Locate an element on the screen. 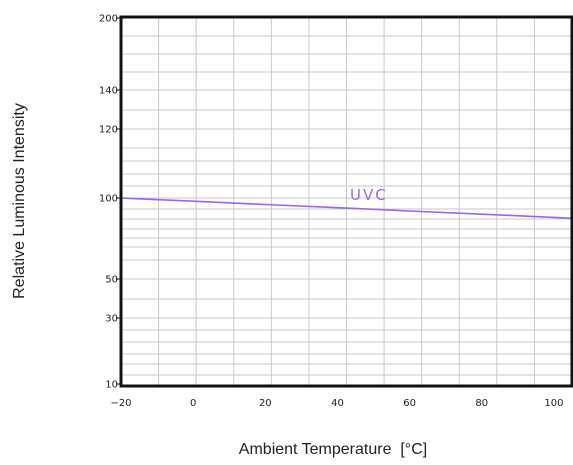 The height and width of the screenshot is (465, 573). x-tick-label: −20 is located at coordinates (120, 403).